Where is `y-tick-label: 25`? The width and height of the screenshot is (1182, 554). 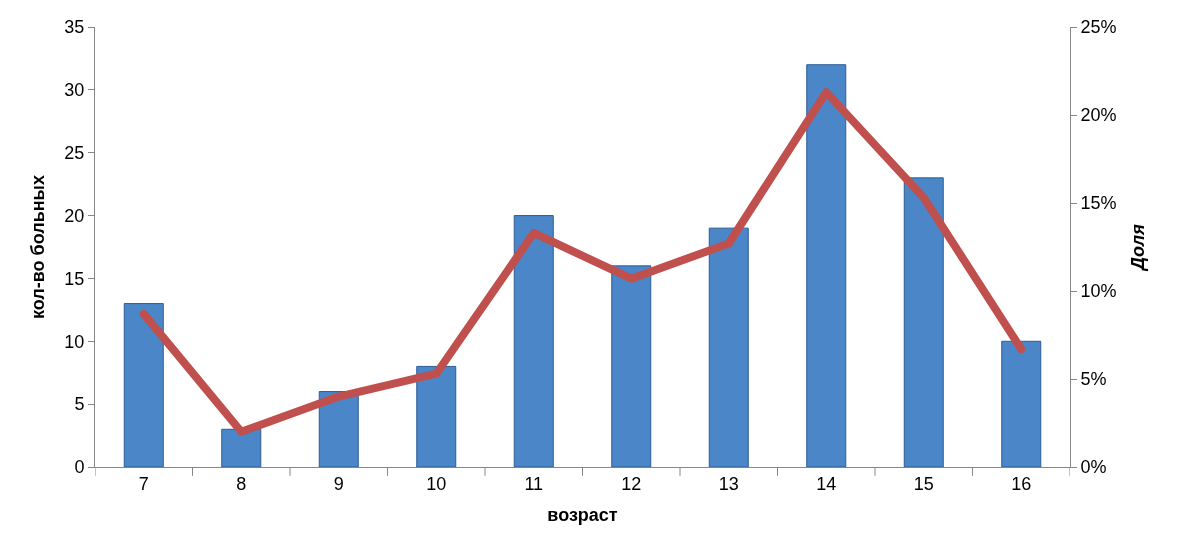
y-tick-label: 25 is located at coordinates (74, 153).